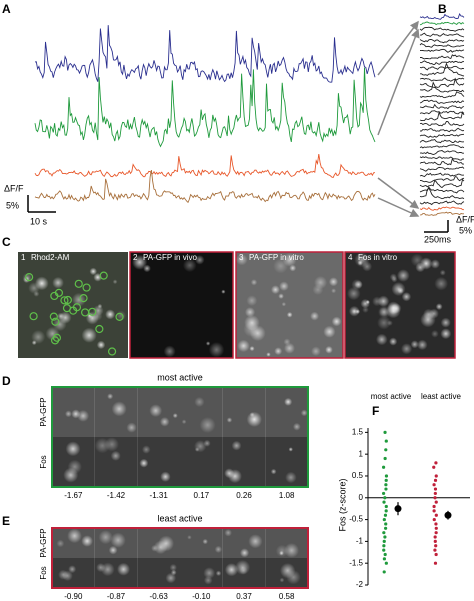 This screenshot has height=601, width=474. I want to click on panel-letter: D, so click(6, 381).